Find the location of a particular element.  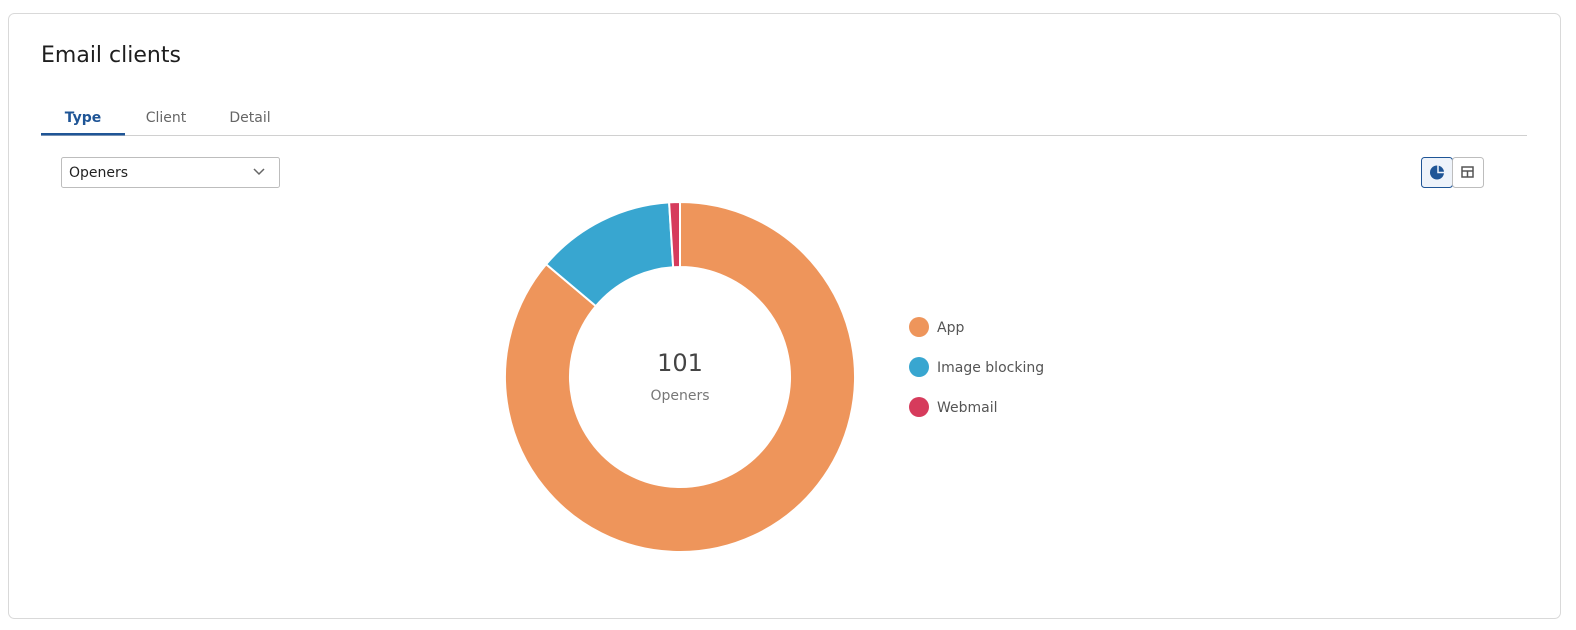

legend-label: Image blocking is located at coordinates (990, 368).